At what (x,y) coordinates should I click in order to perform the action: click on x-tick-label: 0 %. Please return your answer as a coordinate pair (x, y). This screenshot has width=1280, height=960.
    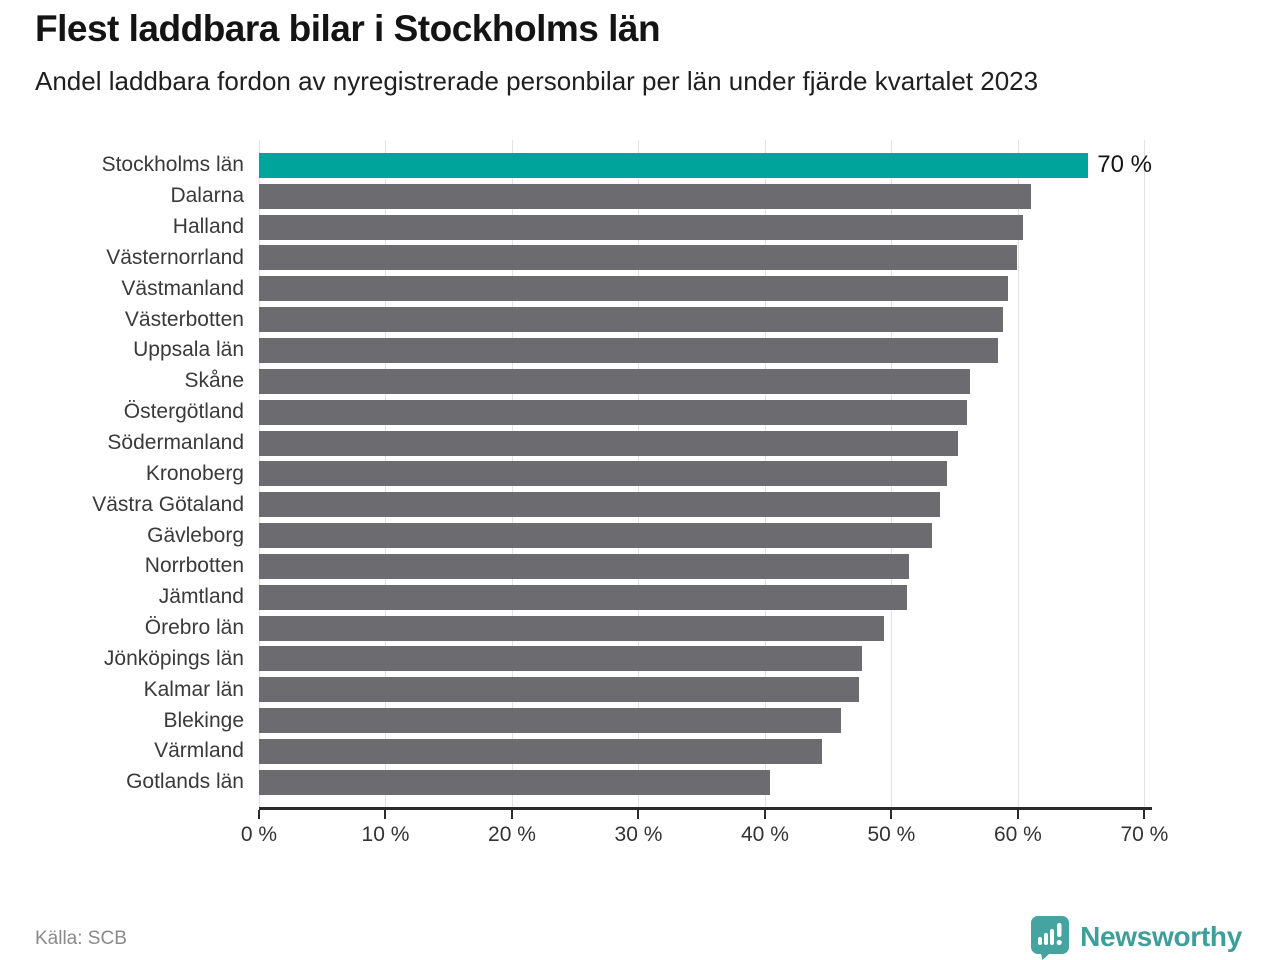
    Looking at the image, I should click on (259, 834).